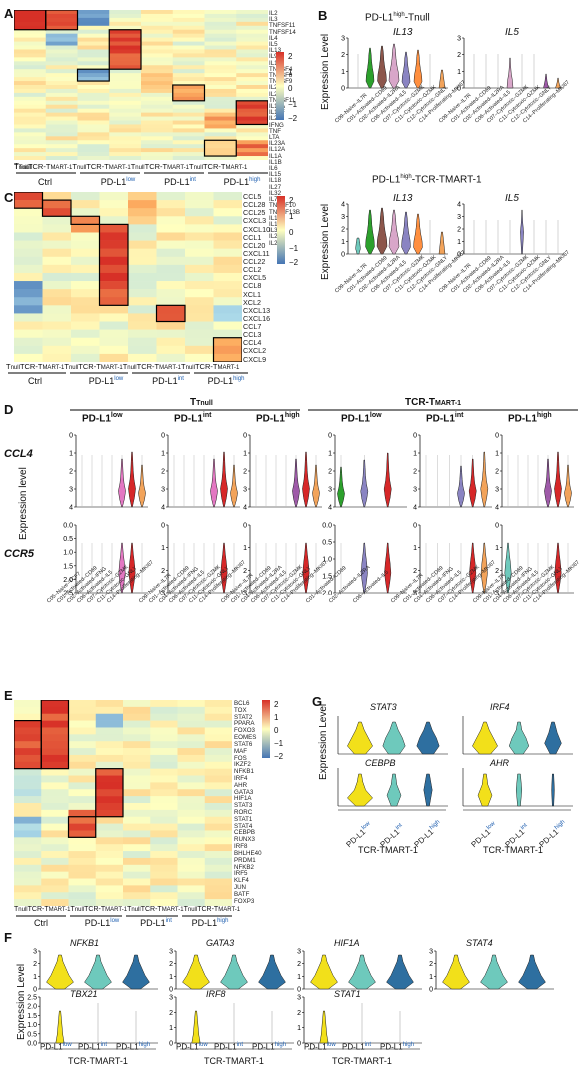 This screenshot has height=1069, width=581. What do you see at coordinates (275, 131) in the screenshot?
I see `gene-label: TNF` at bounding box center [275, 131].